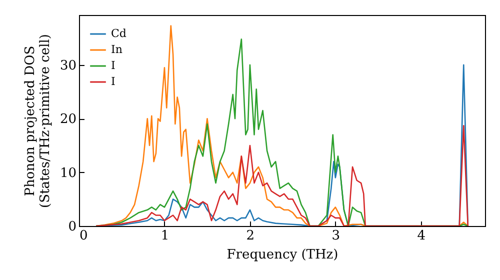  Describe the element at coordinates (37, 121) in the screenshot. I see `y-axis-title: Phonon projected DOS (States/THz·primitive cell)` at that location.